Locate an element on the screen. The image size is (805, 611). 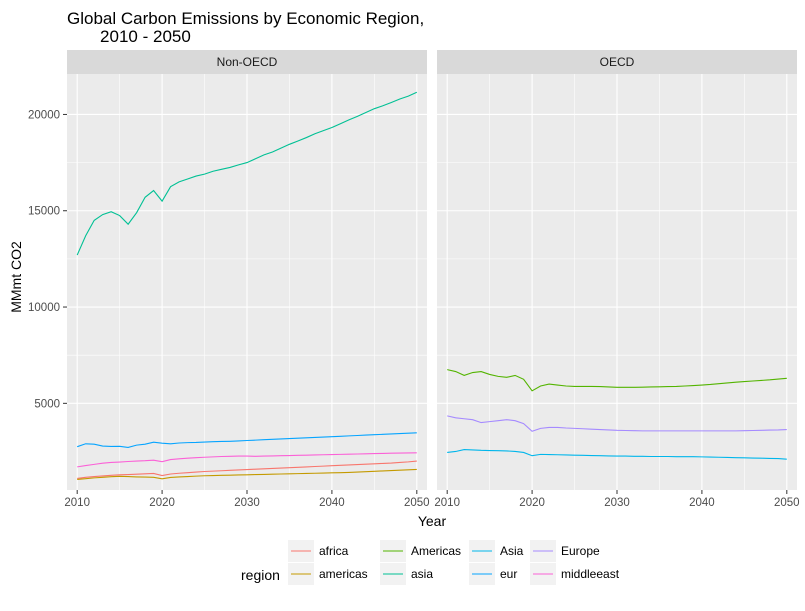
y-axis: 5000 10000 15000 20000 is located at coordinates (47, 259).